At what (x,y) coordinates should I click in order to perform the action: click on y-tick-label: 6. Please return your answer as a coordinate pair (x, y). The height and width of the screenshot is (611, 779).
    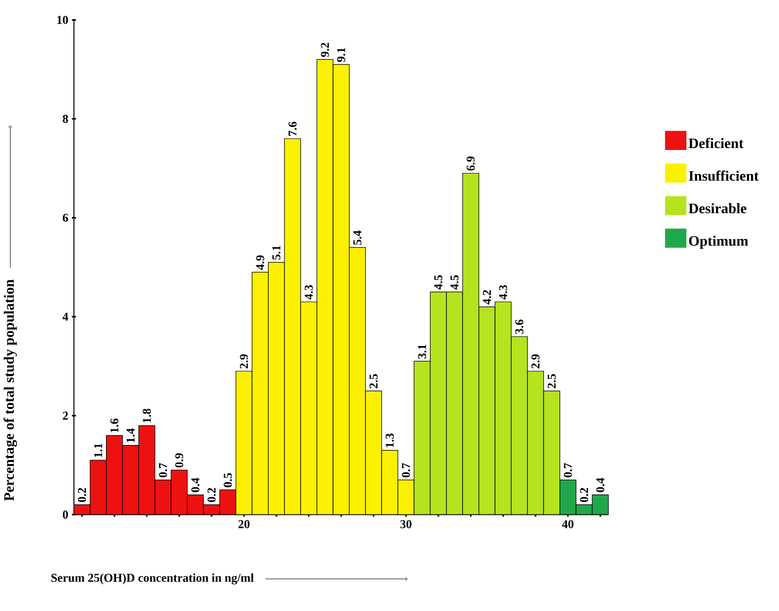
    Looking at the image, I should click on (65, 218).